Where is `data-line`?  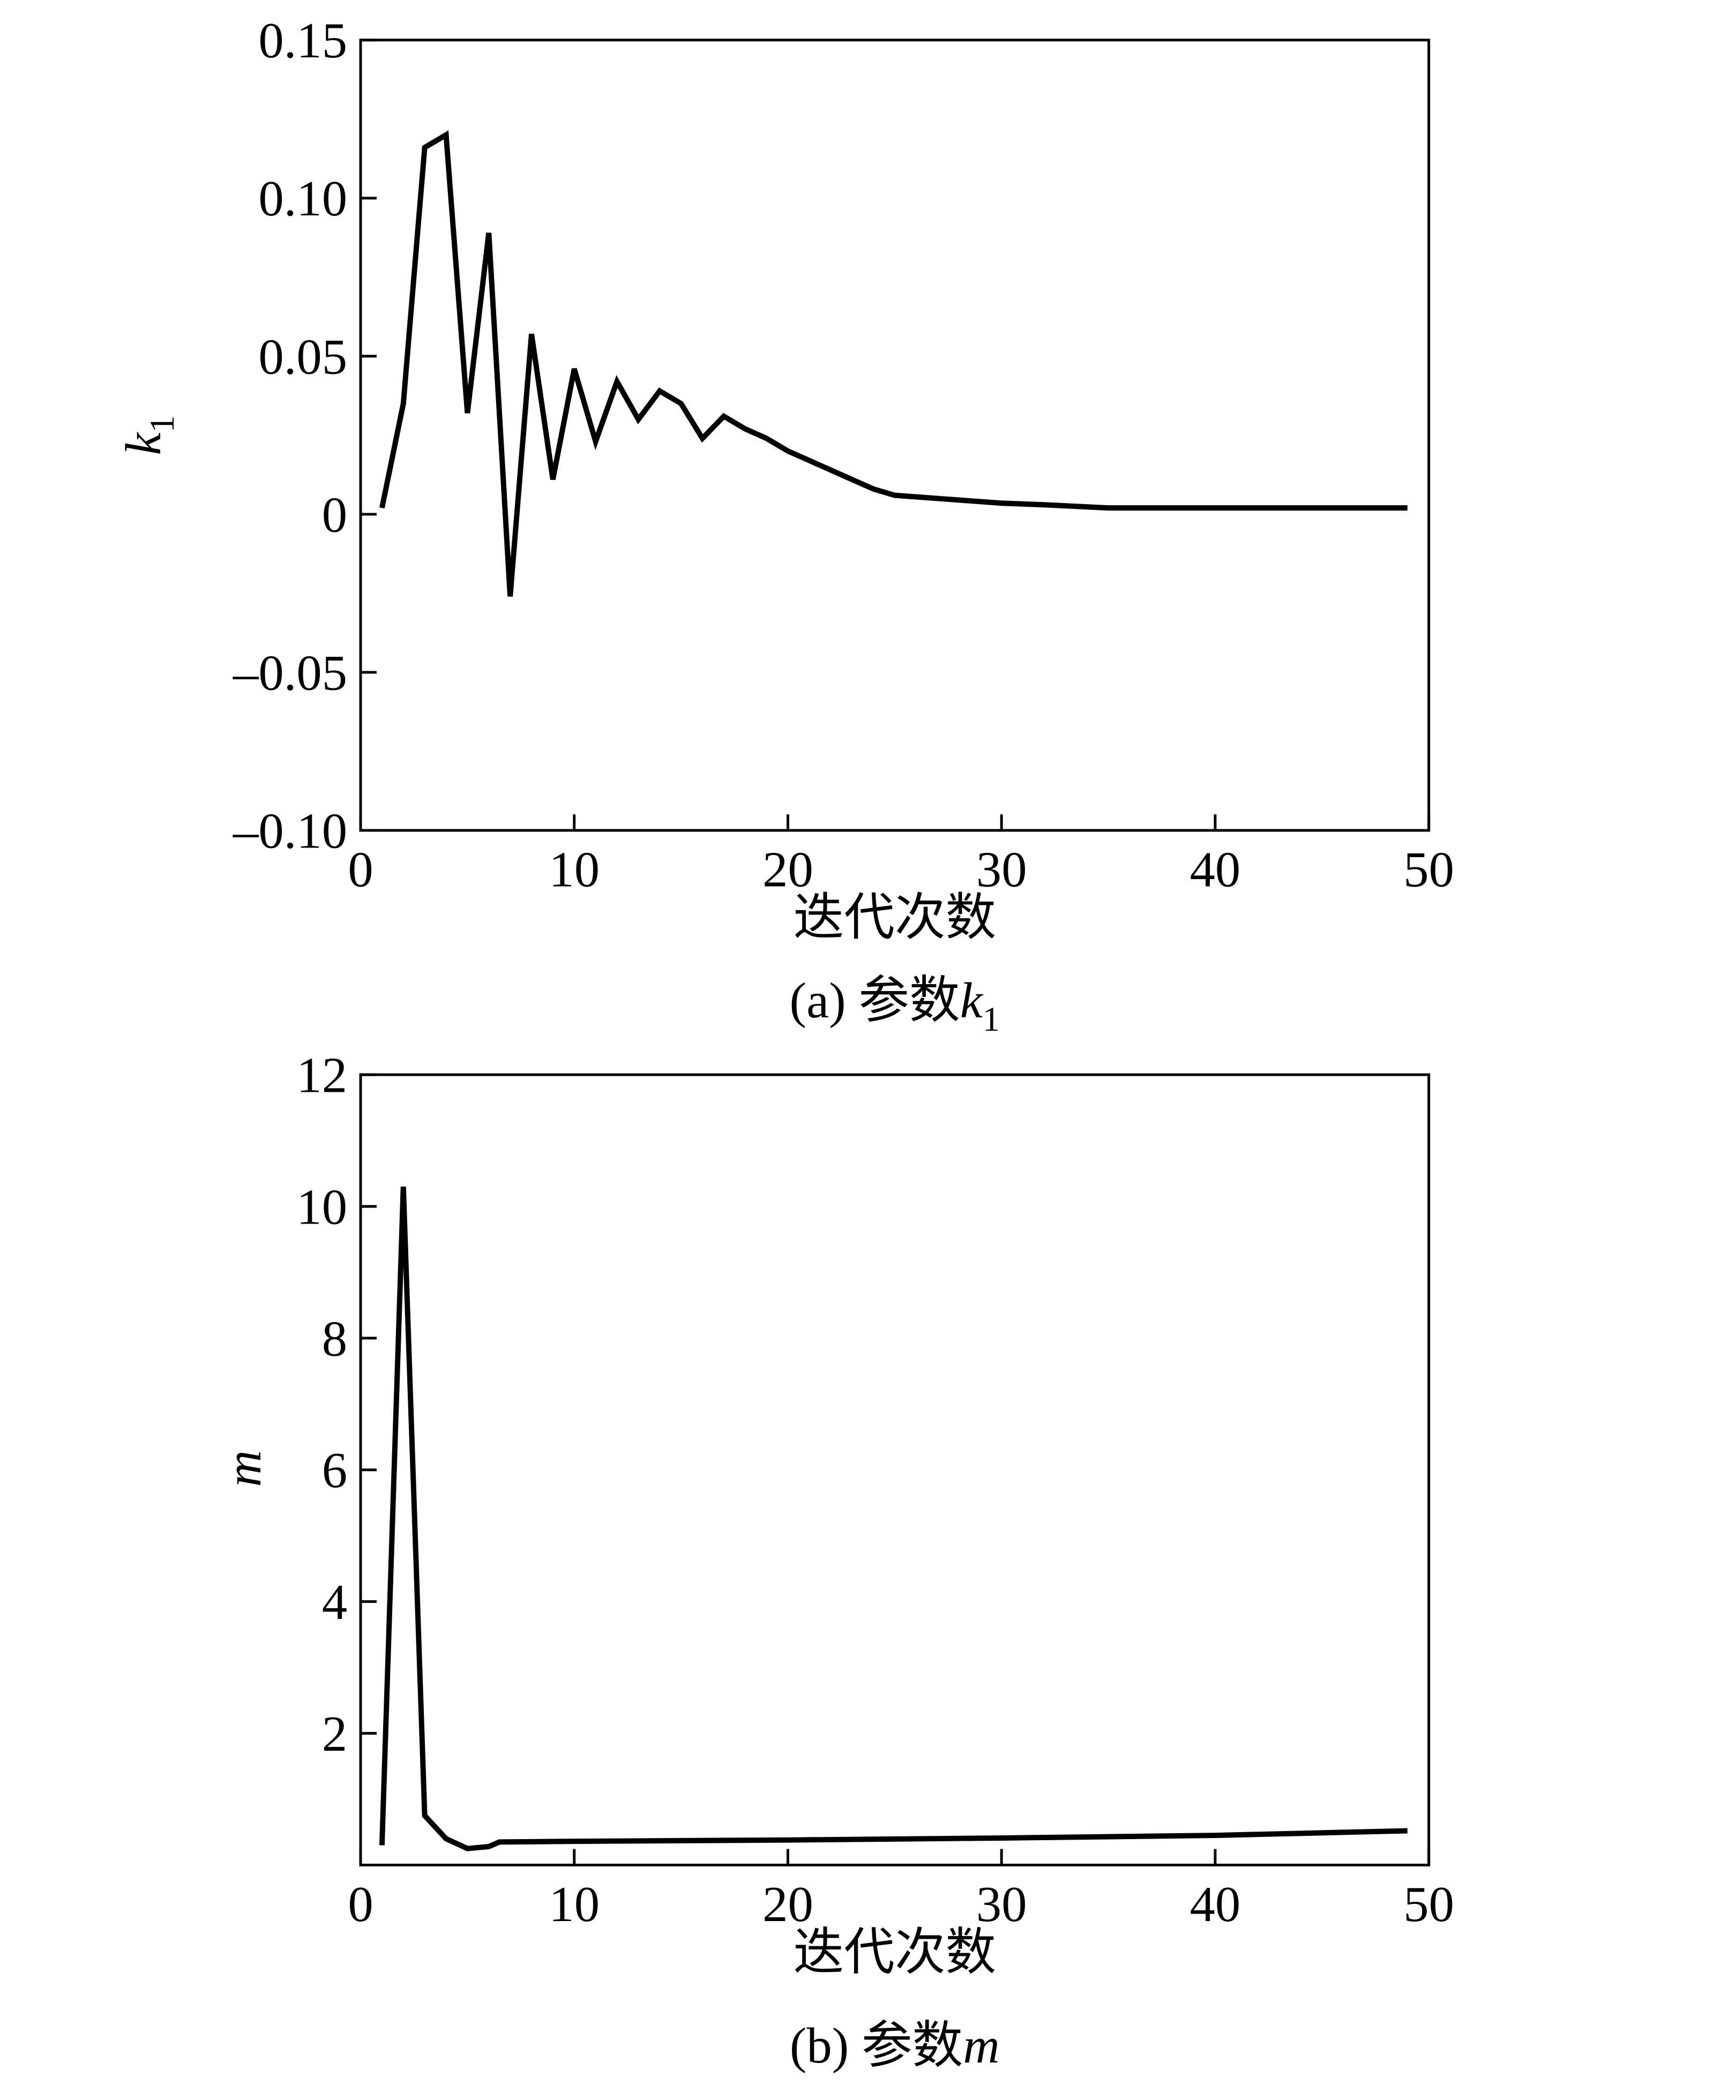
data-line is located at coordinates (893, 363).